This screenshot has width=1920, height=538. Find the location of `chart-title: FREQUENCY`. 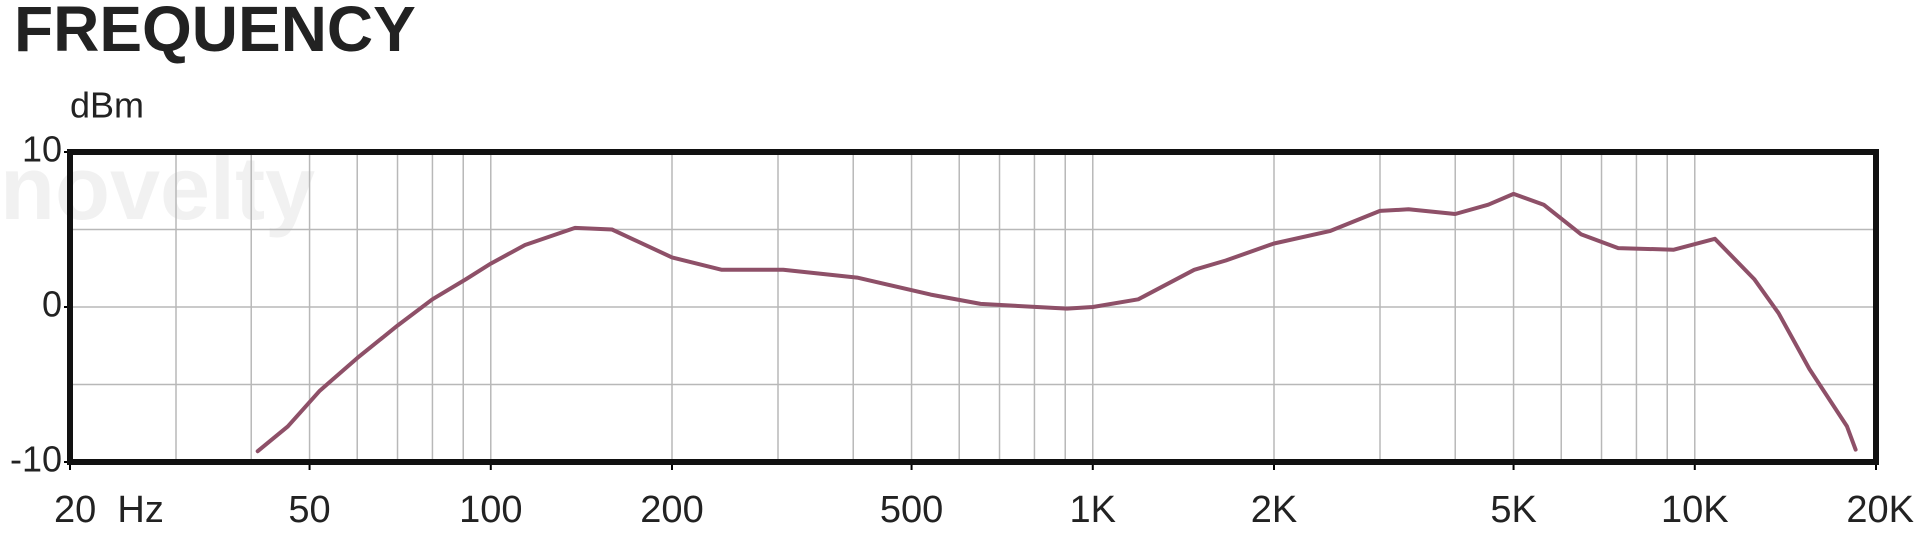

chart-title: FREQUENCY is located at coordinates (215, 32).